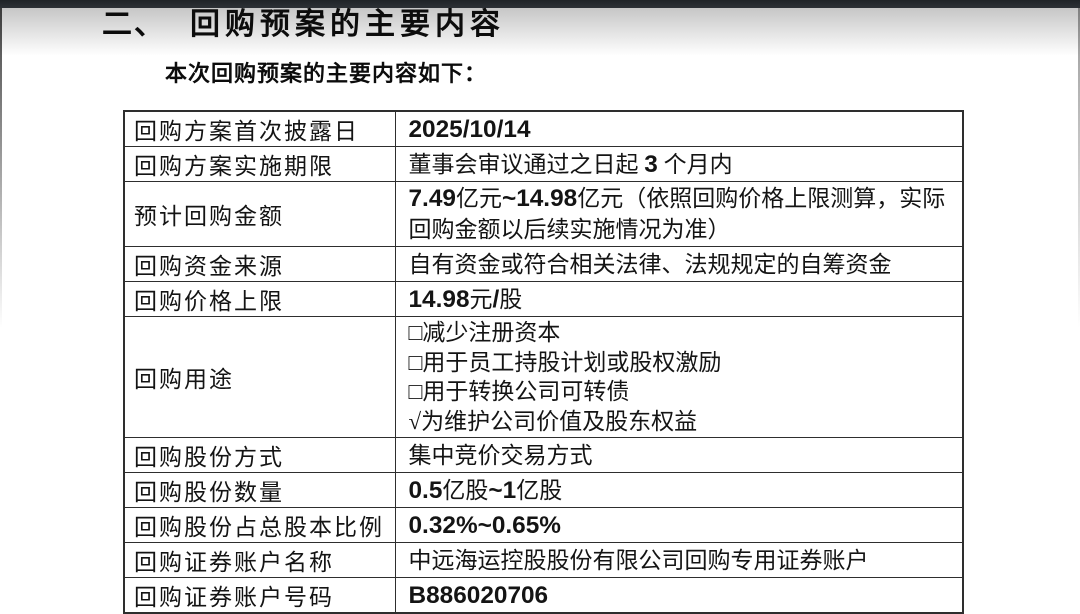 The height and width of the screenshot is (614, 1080). What do you see at coordinates (679, 595) in the screenshot?
I see `row-value: B886020706` at bounding box center [679, 595].